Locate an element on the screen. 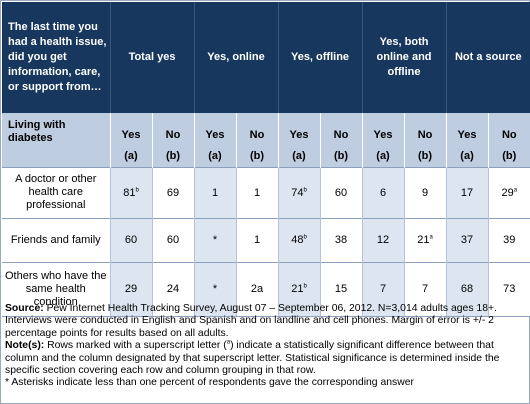  table-row: Friends and family 60 60 * 1 48b 38 12 21a 37 39 is located at coordinates (266, 239).